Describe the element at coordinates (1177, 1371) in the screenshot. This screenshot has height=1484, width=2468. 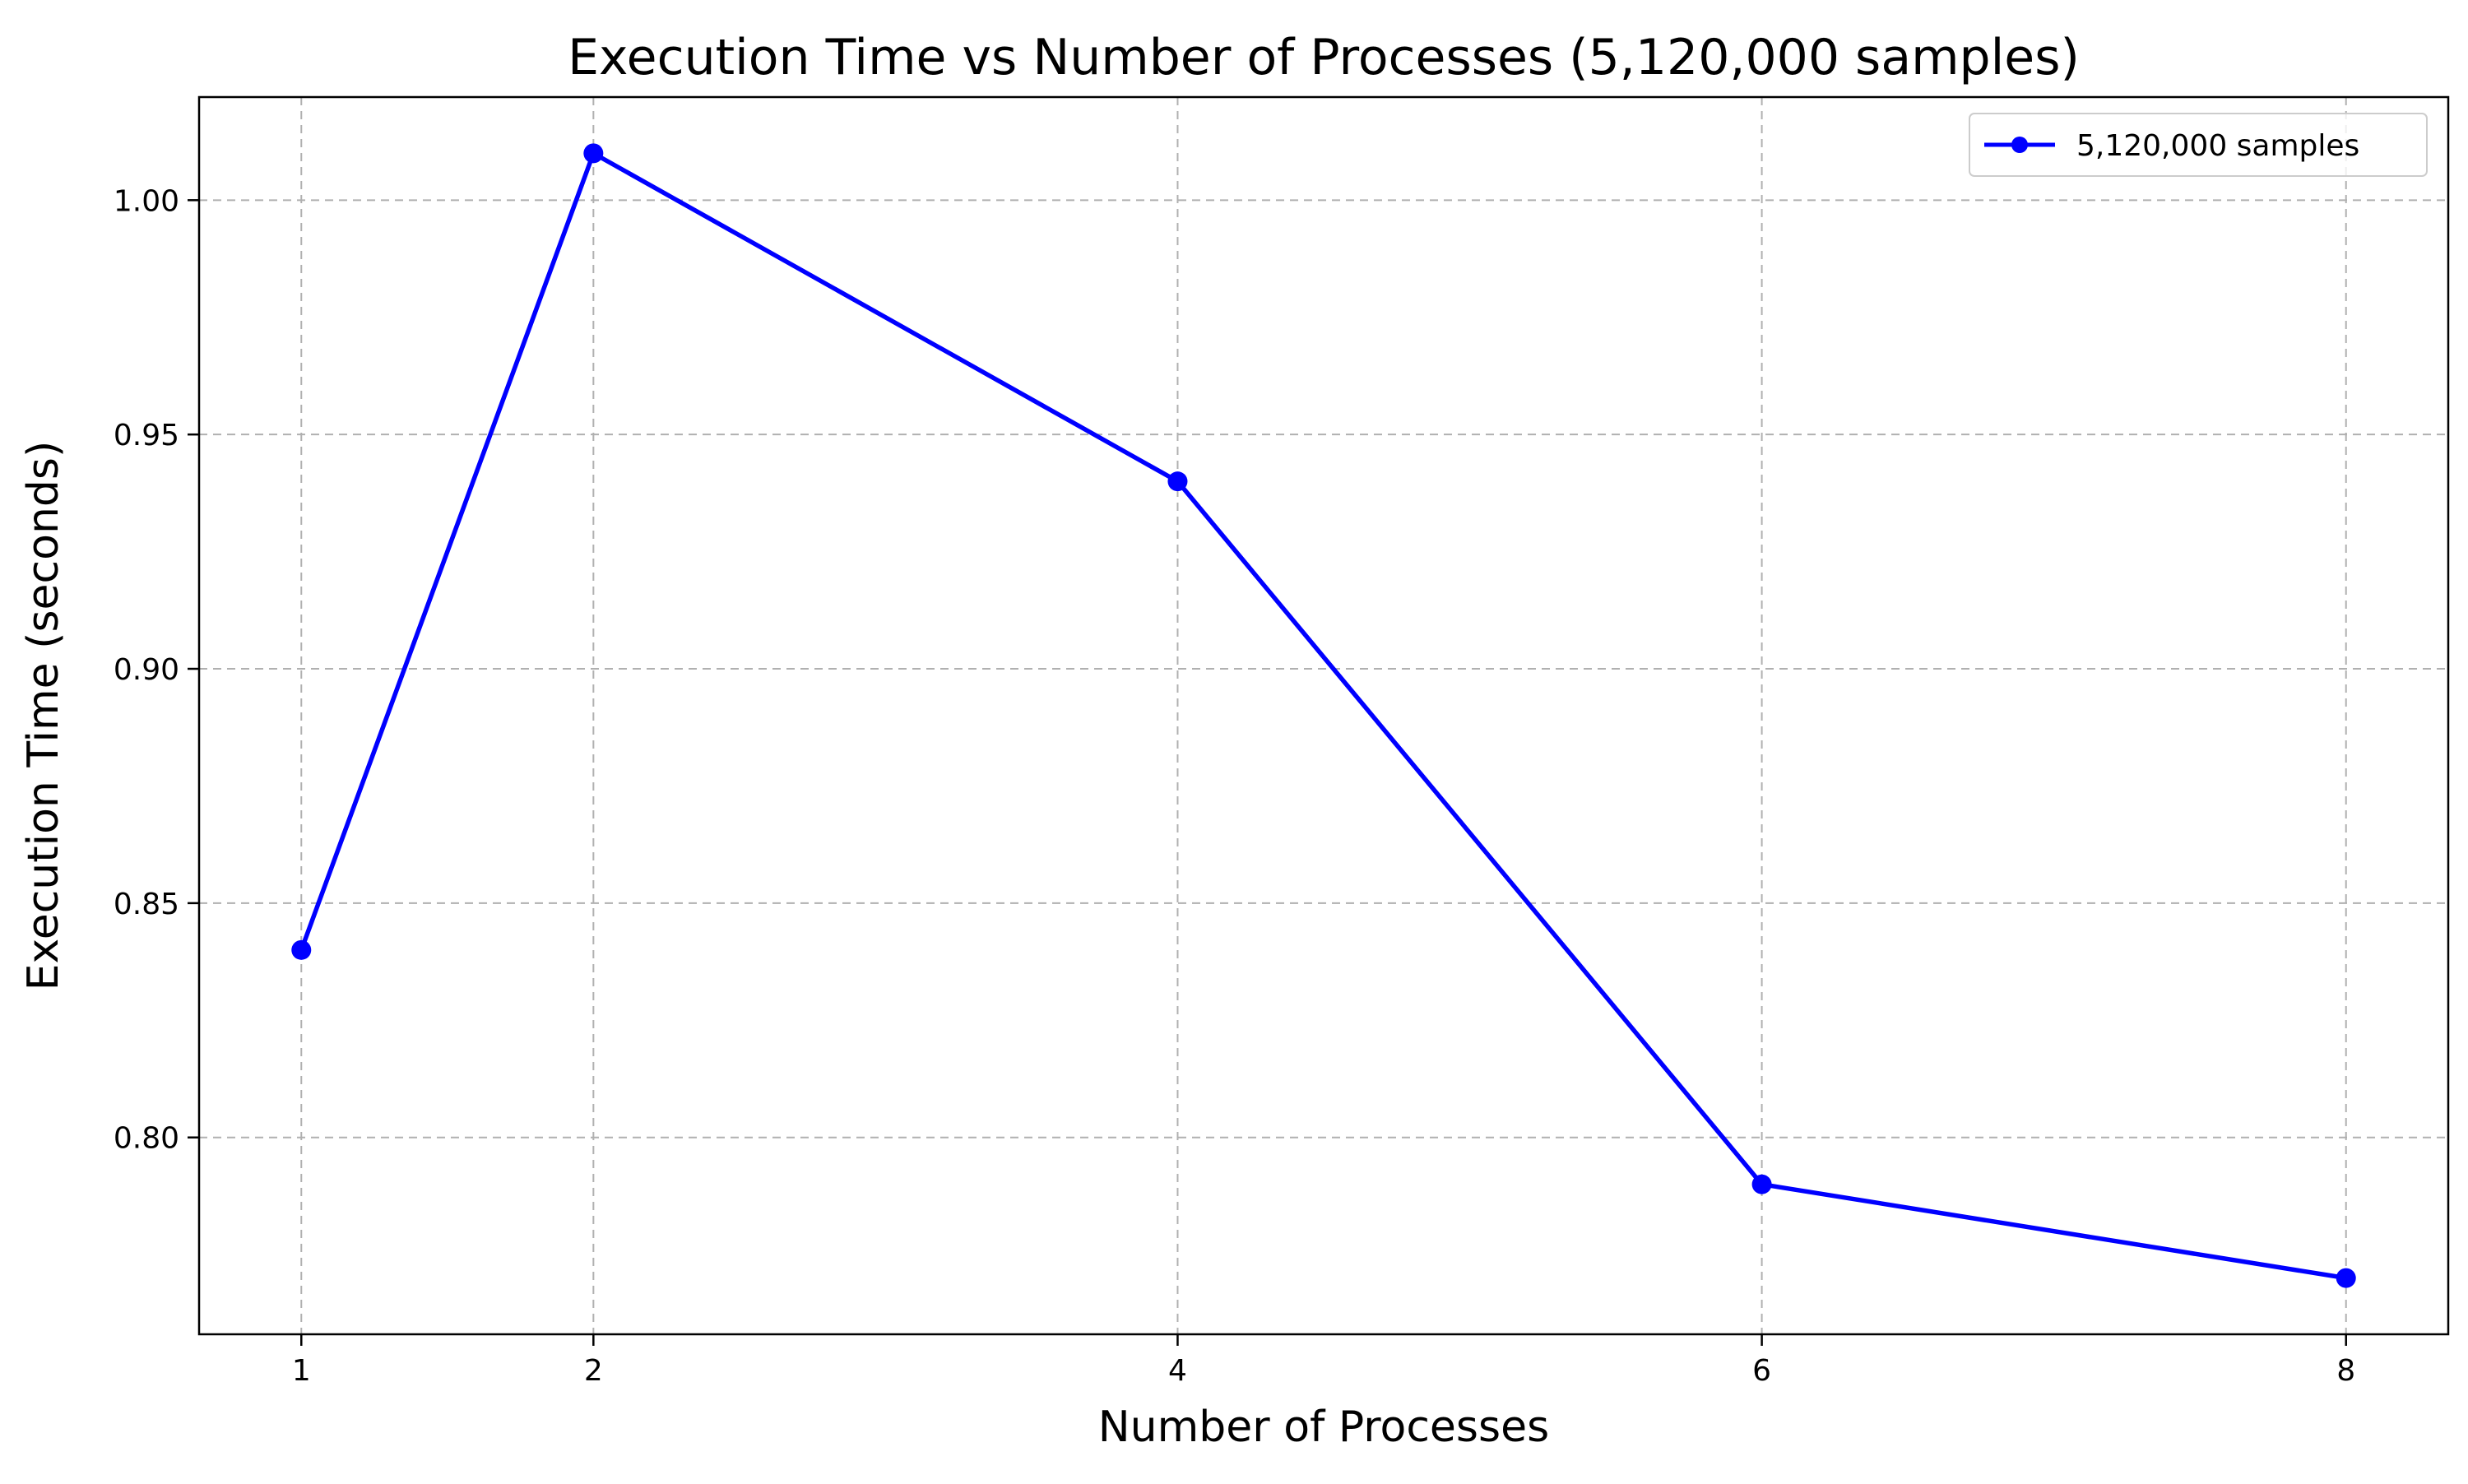
I see `x-tick-label: 4` at that location.